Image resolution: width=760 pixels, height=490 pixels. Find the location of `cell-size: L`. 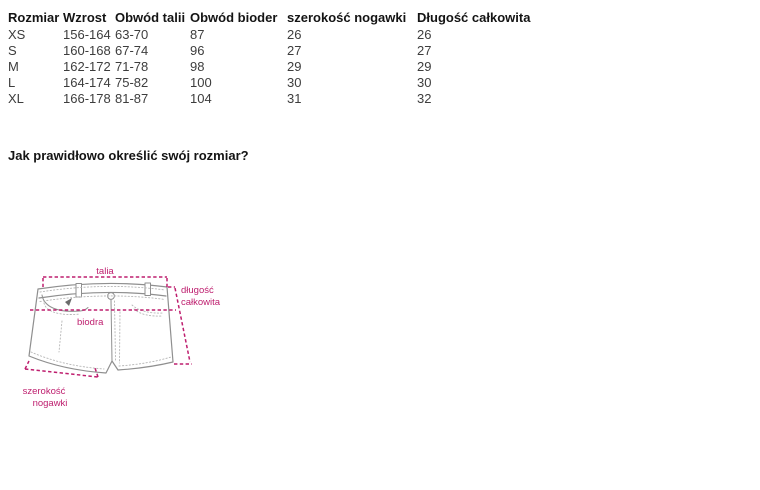

cell-size: L is located at coordinates (12, 82).